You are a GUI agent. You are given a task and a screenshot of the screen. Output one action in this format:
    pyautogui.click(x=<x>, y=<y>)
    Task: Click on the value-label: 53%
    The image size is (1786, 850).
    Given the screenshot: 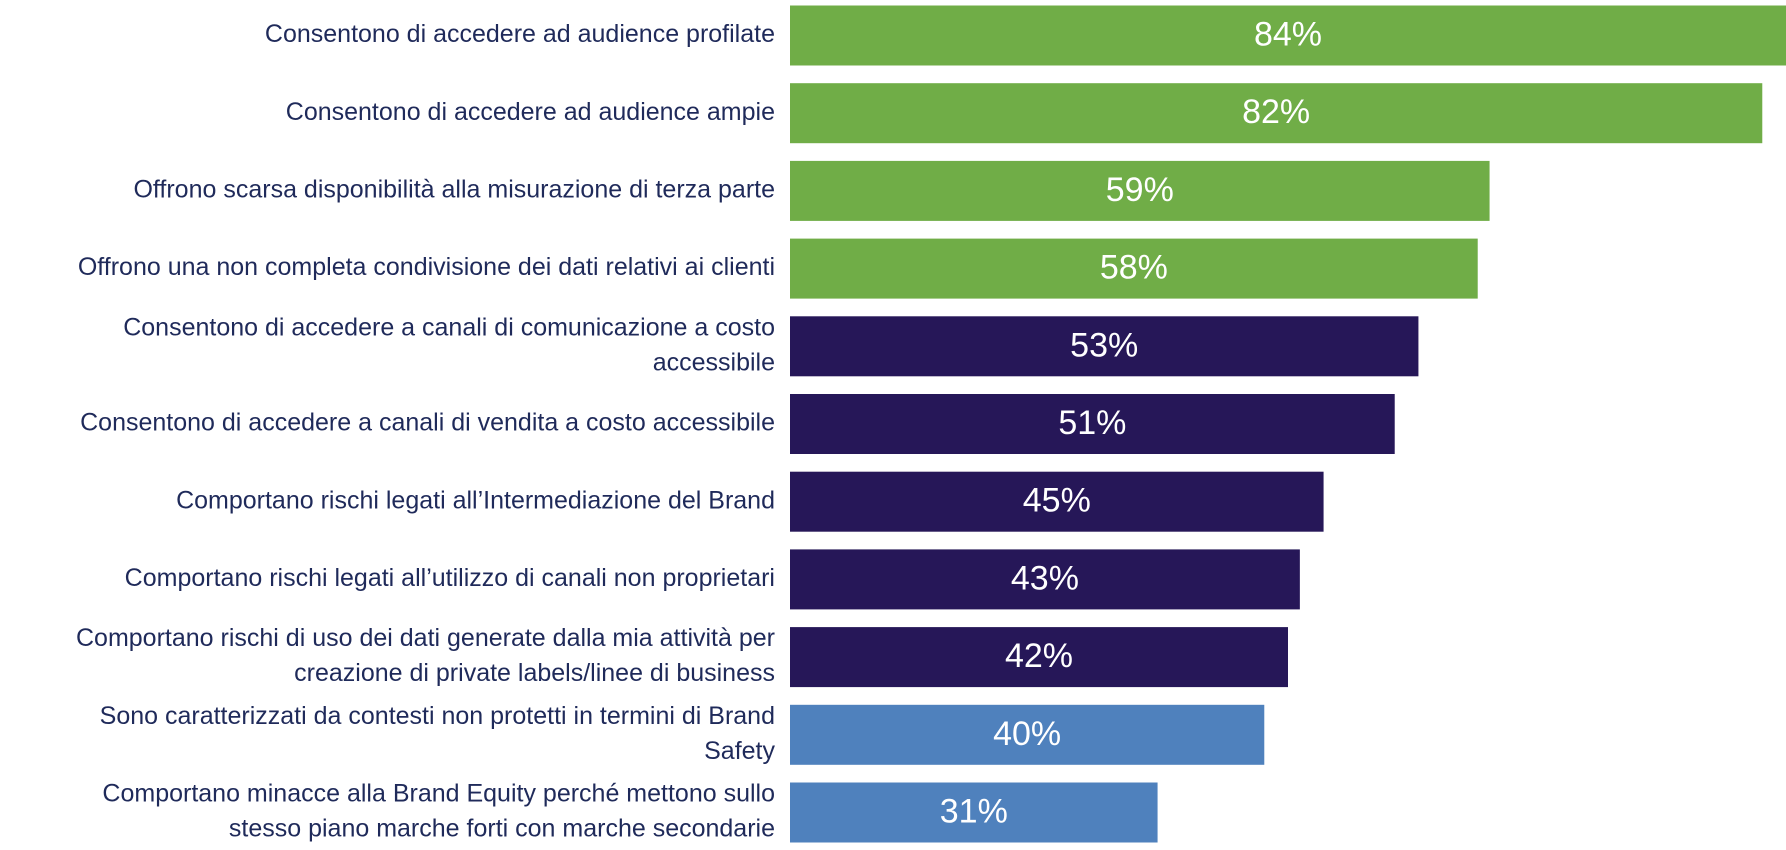 What is the action you would take?
    pyautogui.click(x=1104, y=345)
    